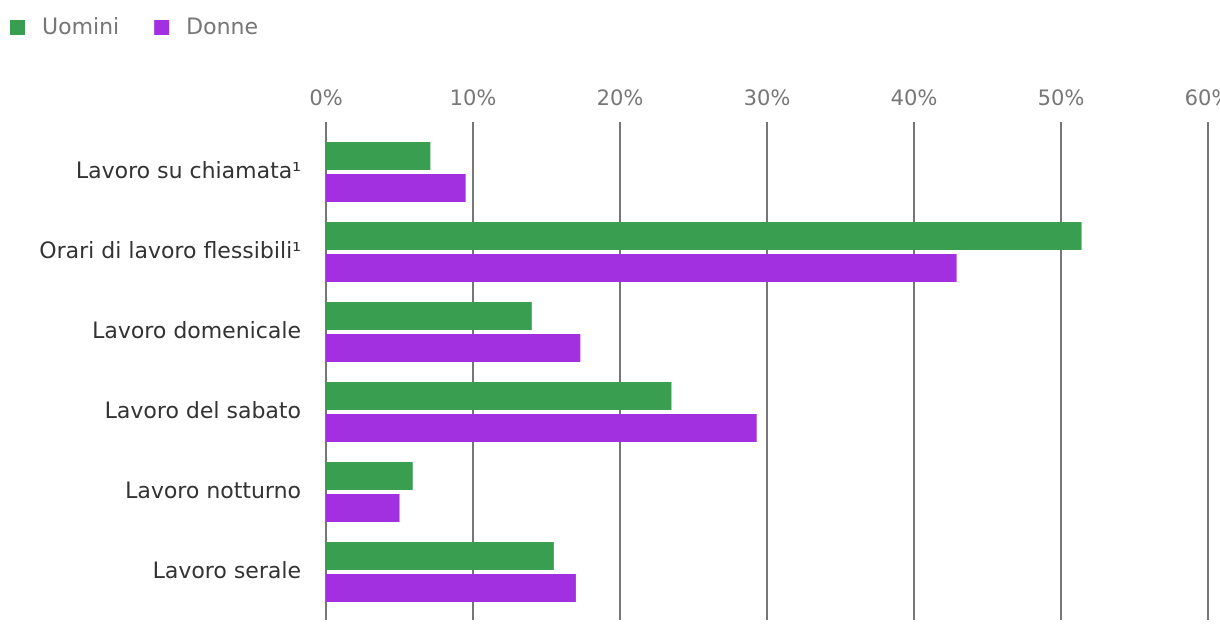 Image resolution: width=1220 pixels, height=638 pixels. Describe the element at coordinates (620, 98) in the screenshot. I see `x-tick-label: 20%` at that location.